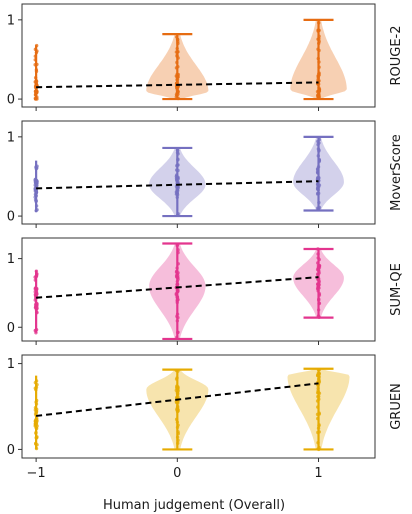 The width and height of the screenshot is (412, 514). What do you see at coordinates (175, 489) in the screenshot?
I see `x-axis: Human judgement (Overall) −1 0 1` at bounding box center [175, 489].